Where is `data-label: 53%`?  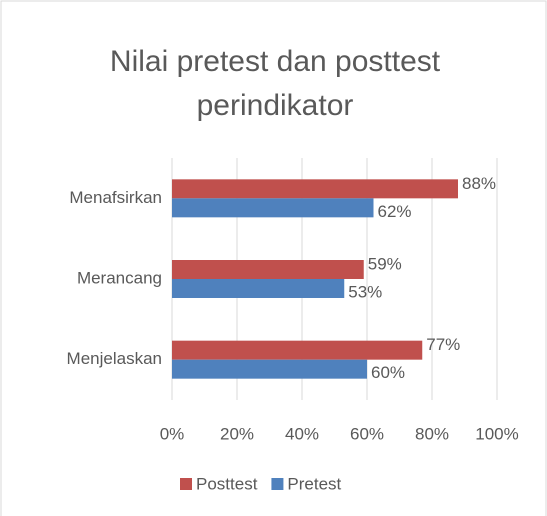
data-label: 53% is located at coordinates (365, 291).